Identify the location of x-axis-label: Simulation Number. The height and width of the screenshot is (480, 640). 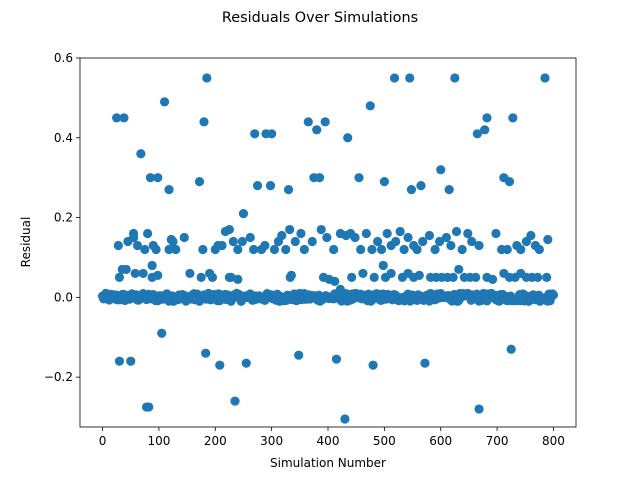
(328, 463).